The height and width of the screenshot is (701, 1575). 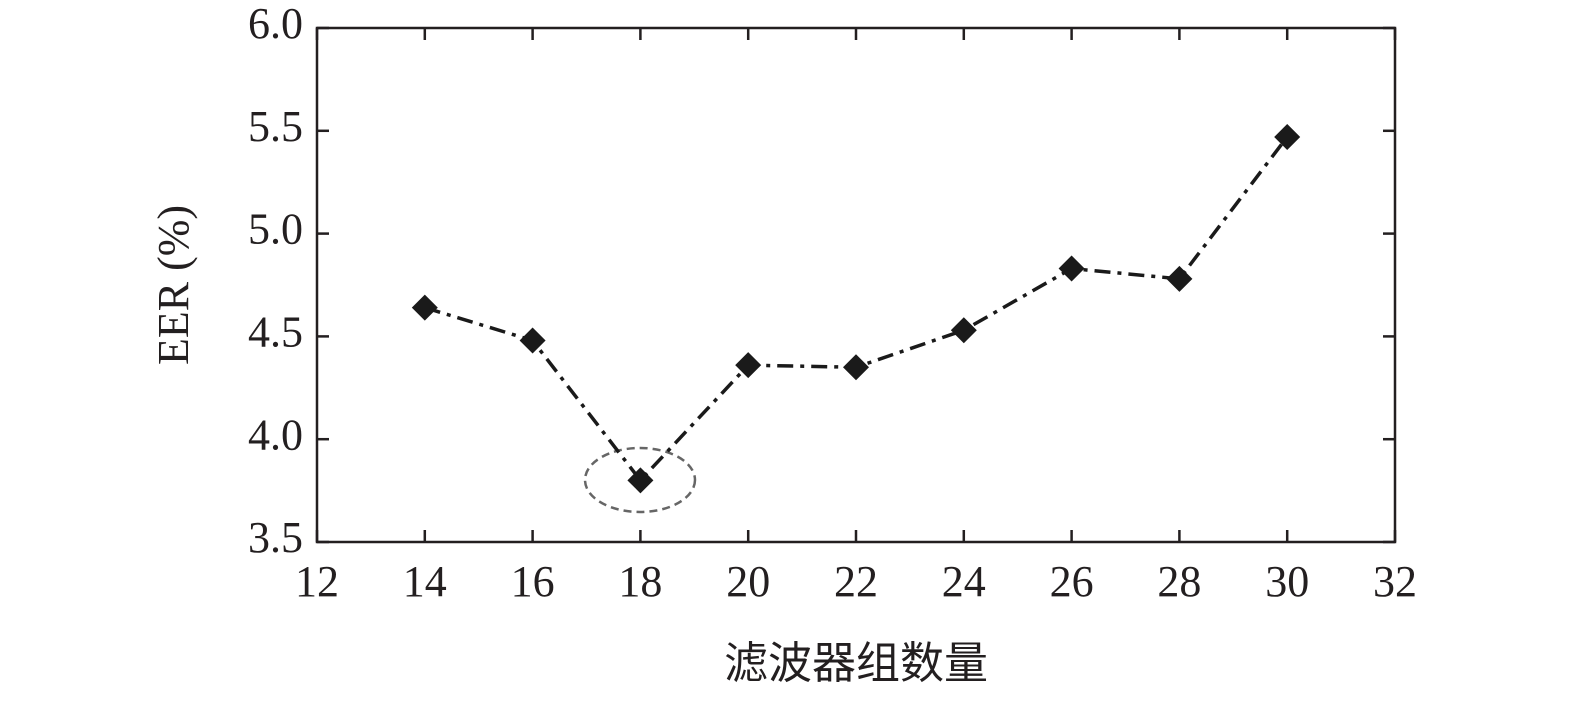 I want to click on highlight-ellipse, so click(x=640, y=480).